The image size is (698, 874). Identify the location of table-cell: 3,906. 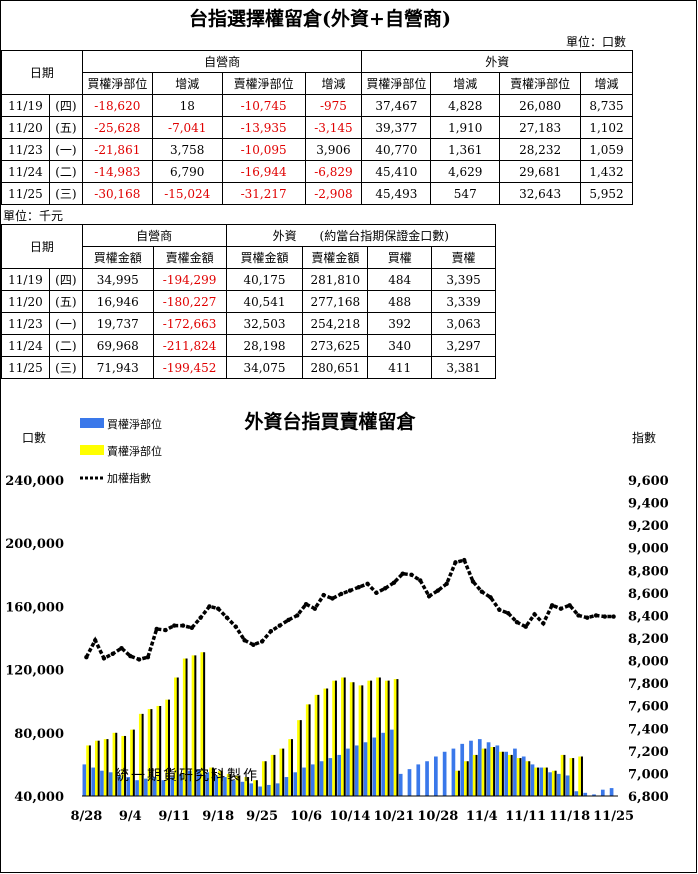
(333, 149).